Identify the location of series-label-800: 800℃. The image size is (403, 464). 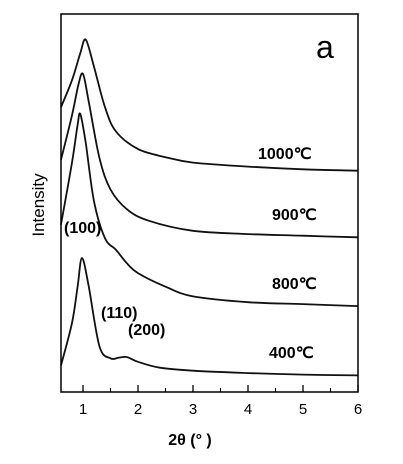
(294, 284).